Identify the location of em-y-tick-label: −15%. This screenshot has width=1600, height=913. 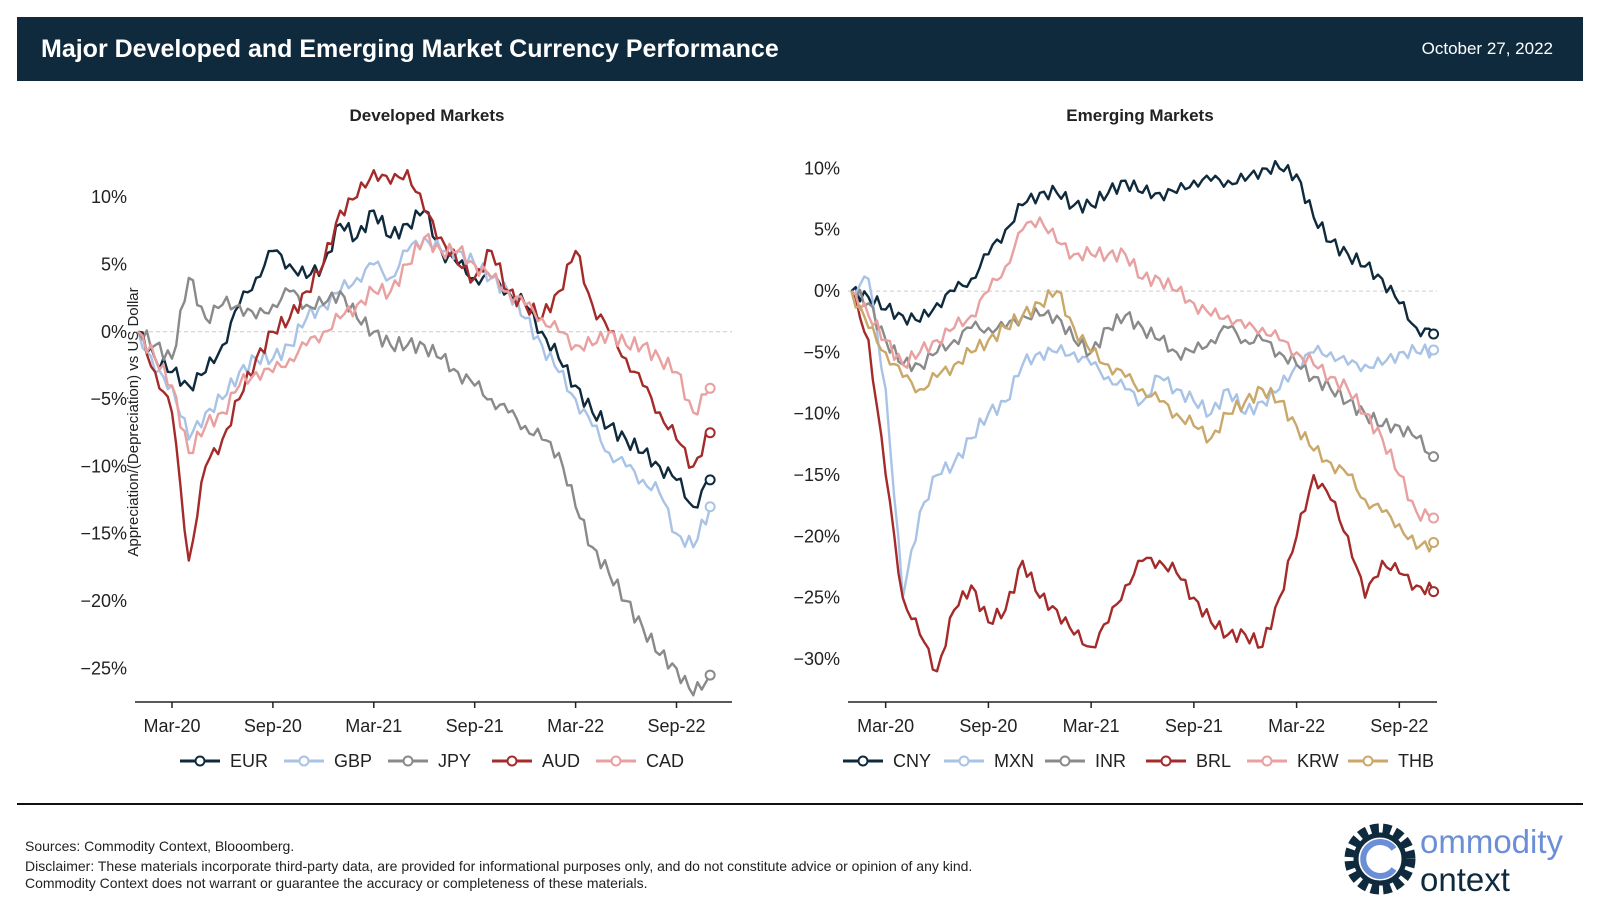
(816, 475).